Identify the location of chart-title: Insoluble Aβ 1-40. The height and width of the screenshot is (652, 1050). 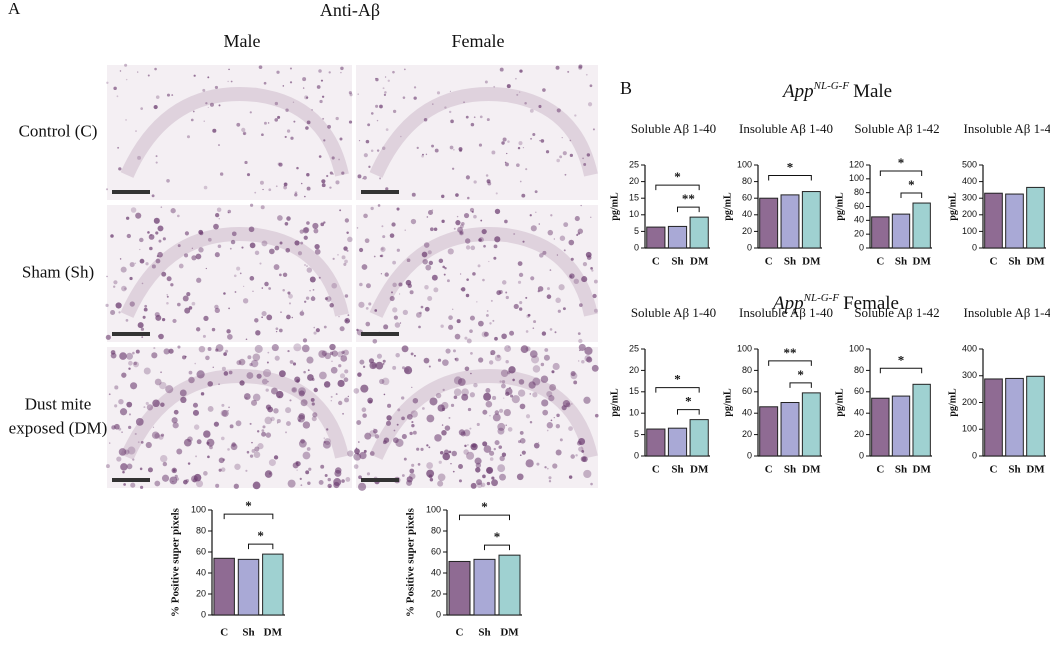
(786, 312).